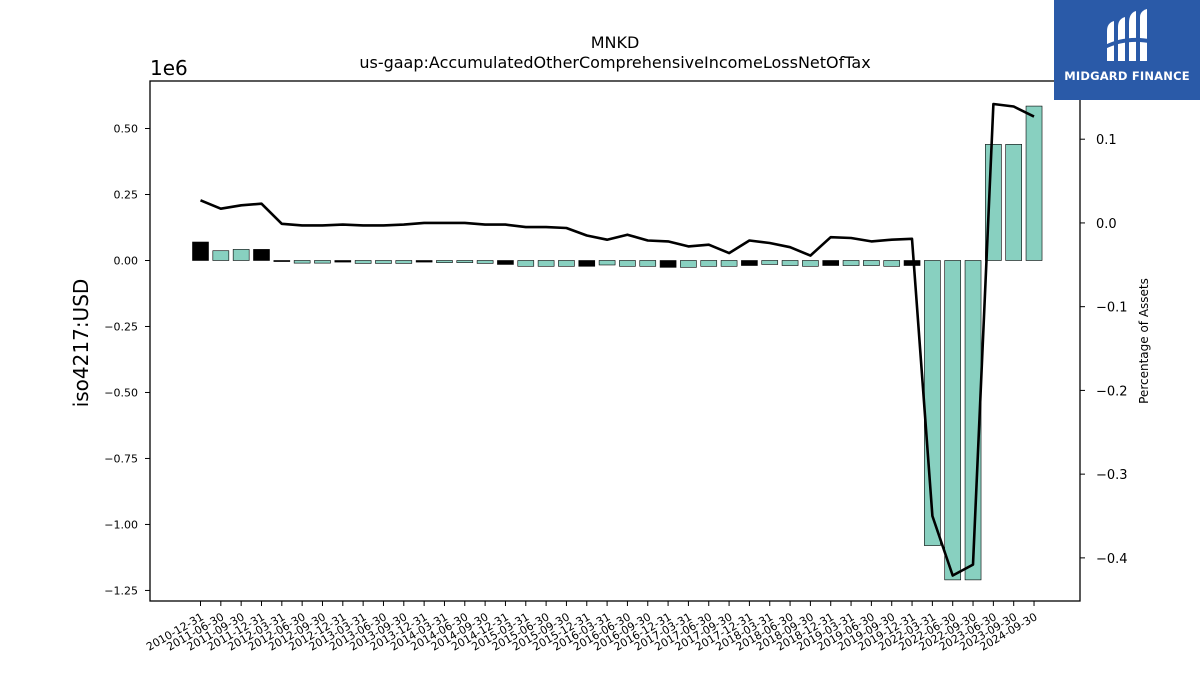 This screenshot has height=675, width=1200. I want to click on y2-tick-label: 0.0, so click(1106, 224).